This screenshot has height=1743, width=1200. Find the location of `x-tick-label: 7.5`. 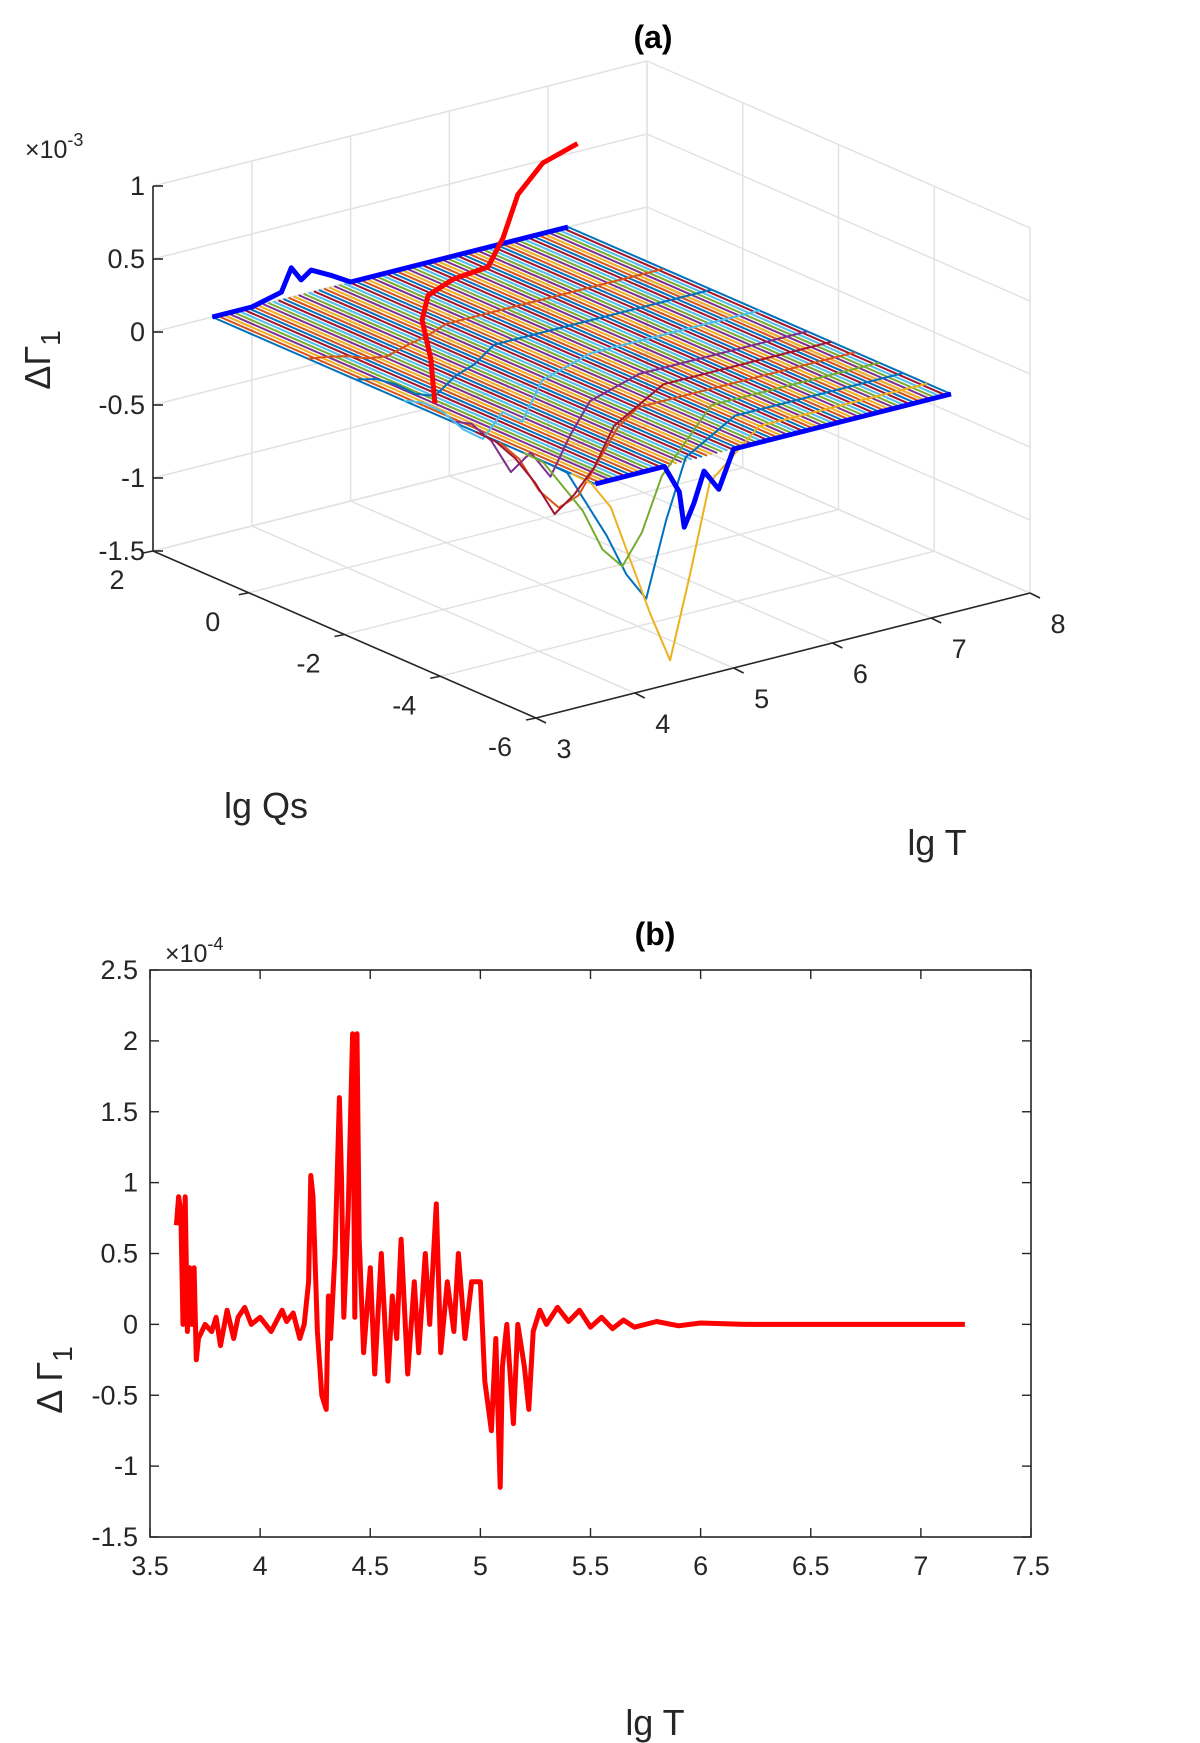

x-tick-label: 7.5 is located at coordinates (1031, 1566).